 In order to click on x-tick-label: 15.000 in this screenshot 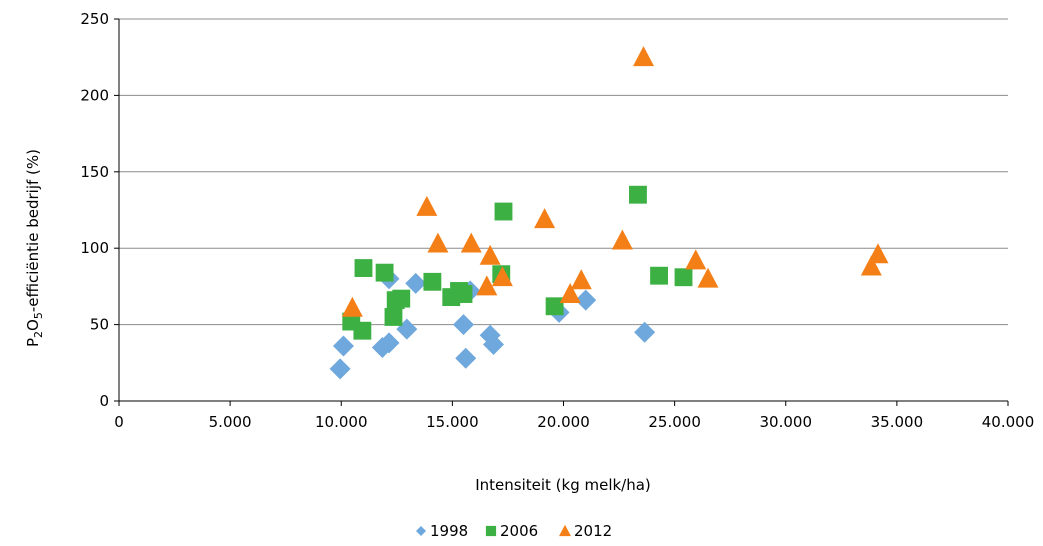, I will do `click(452, 422)`.